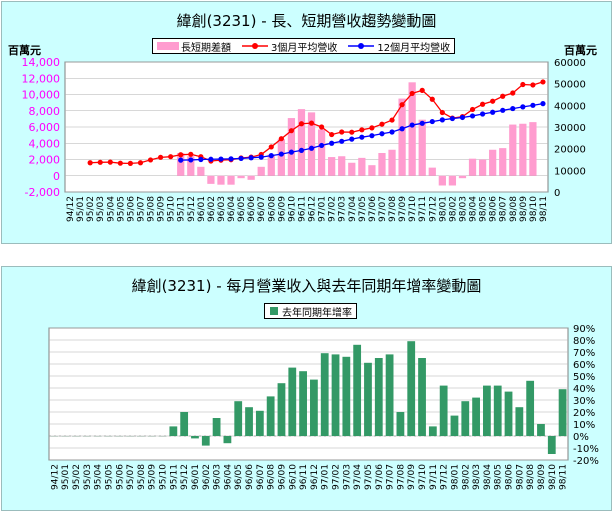  What do you see at coordinates (398, 46) in the screenshot?
I see `legend-item-avg12: 12個月平均營收` at bounding box center [398, 46].